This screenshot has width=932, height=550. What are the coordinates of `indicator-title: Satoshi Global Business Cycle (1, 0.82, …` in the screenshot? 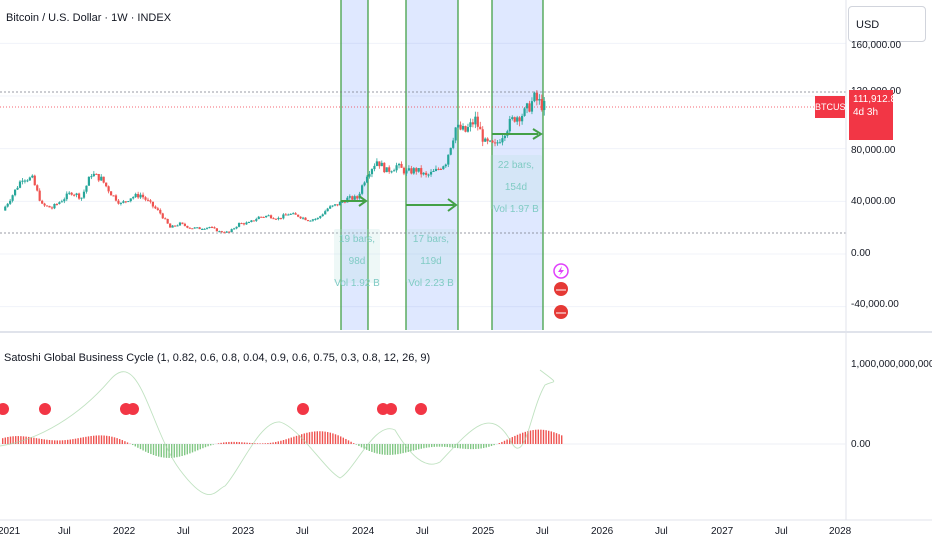 It's located at (217, 358).